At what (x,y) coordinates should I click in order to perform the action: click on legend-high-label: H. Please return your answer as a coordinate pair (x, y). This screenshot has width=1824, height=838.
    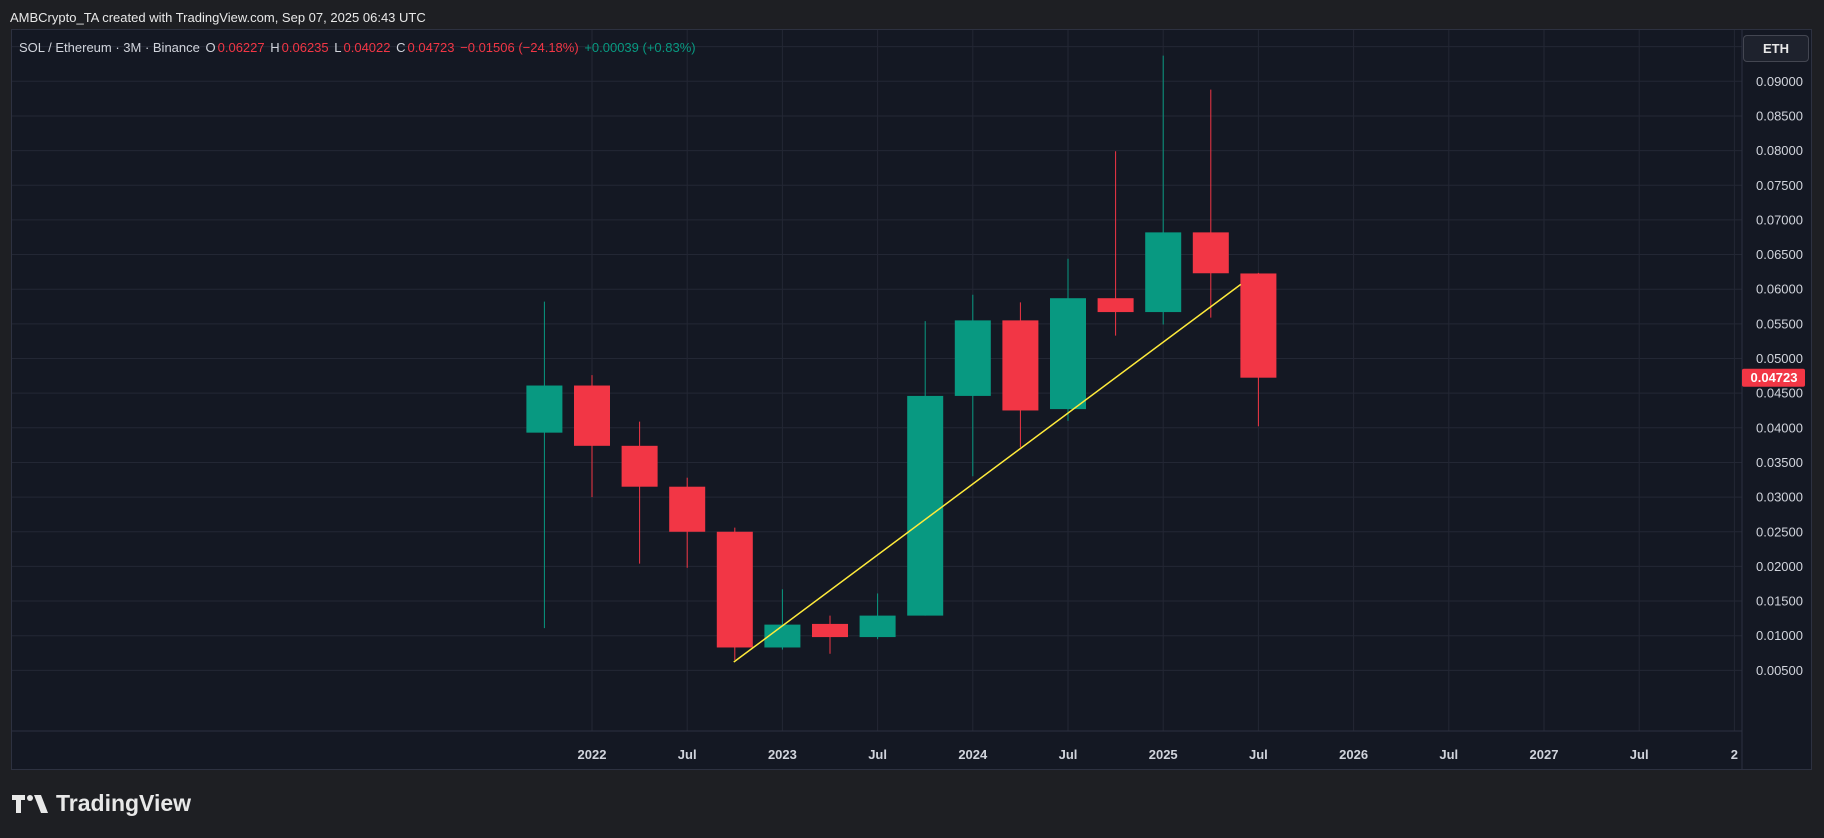
    Looking at the image, I should click on (275, 47).